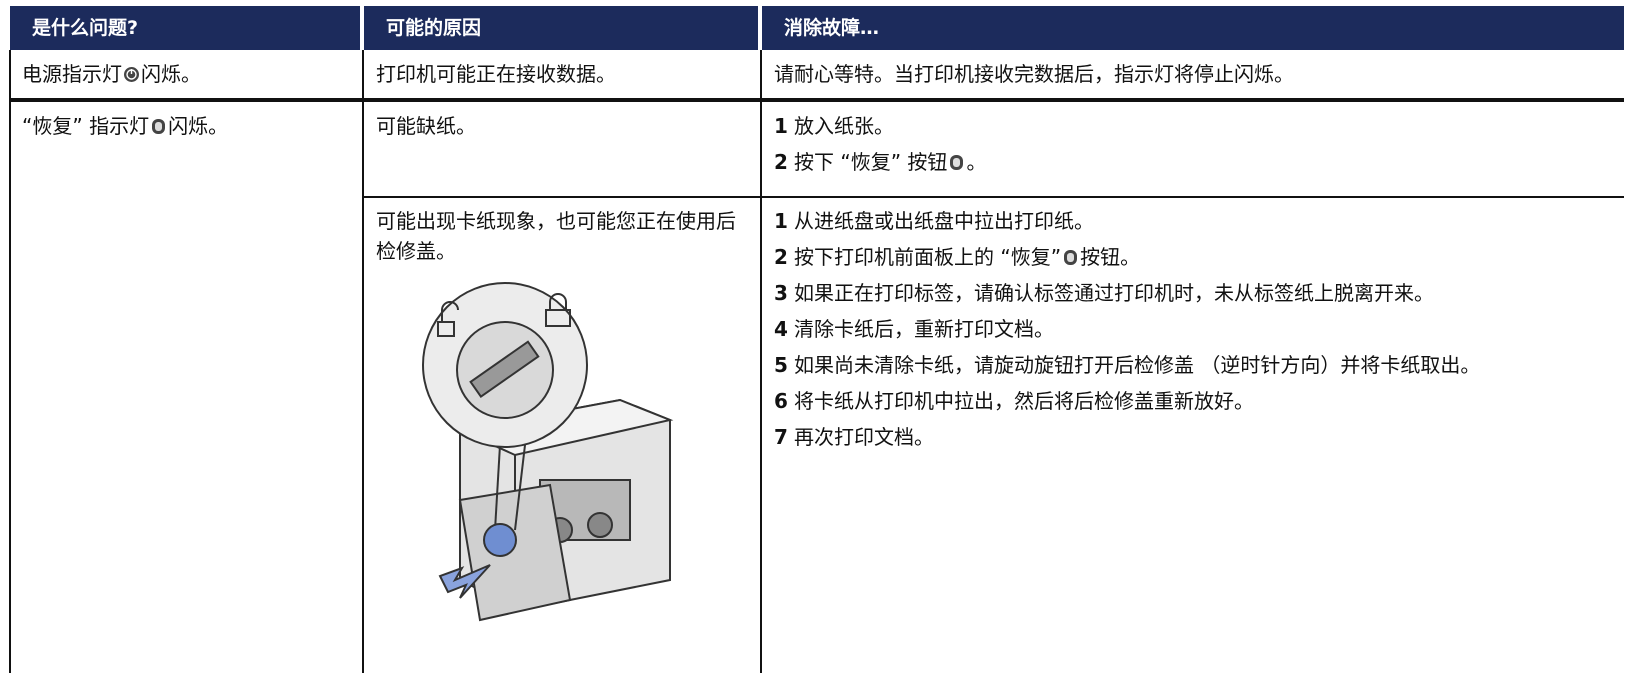 The image size is (1636, 673). I want to click on step: 7 再次打印文档。, so click(1172, 437).